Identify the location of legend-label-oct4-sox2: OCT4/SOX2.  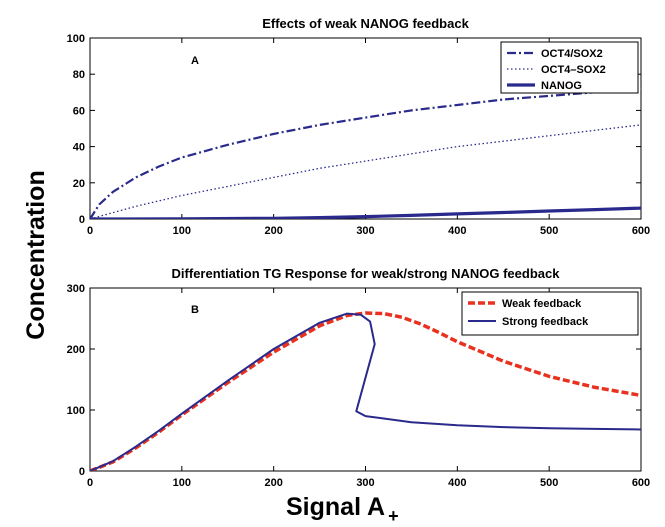
(572, 54).